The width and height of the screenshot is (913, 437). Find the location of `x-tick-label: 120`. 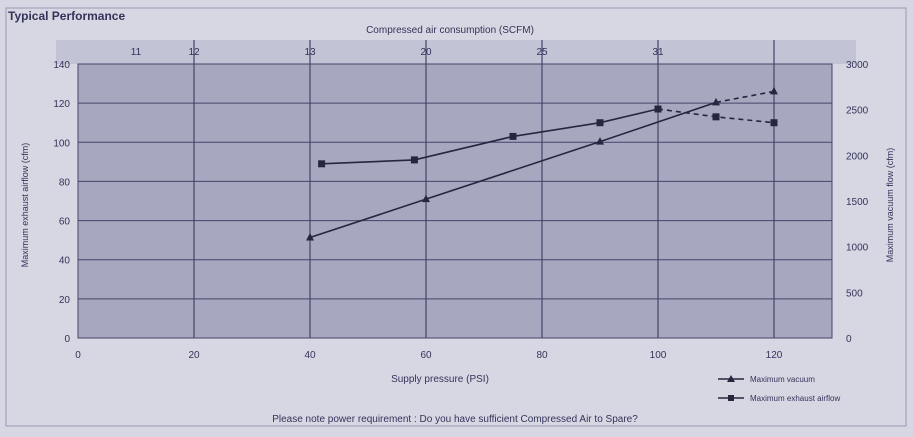

x-tick-label: 120 is located at coordinates (774, 355).